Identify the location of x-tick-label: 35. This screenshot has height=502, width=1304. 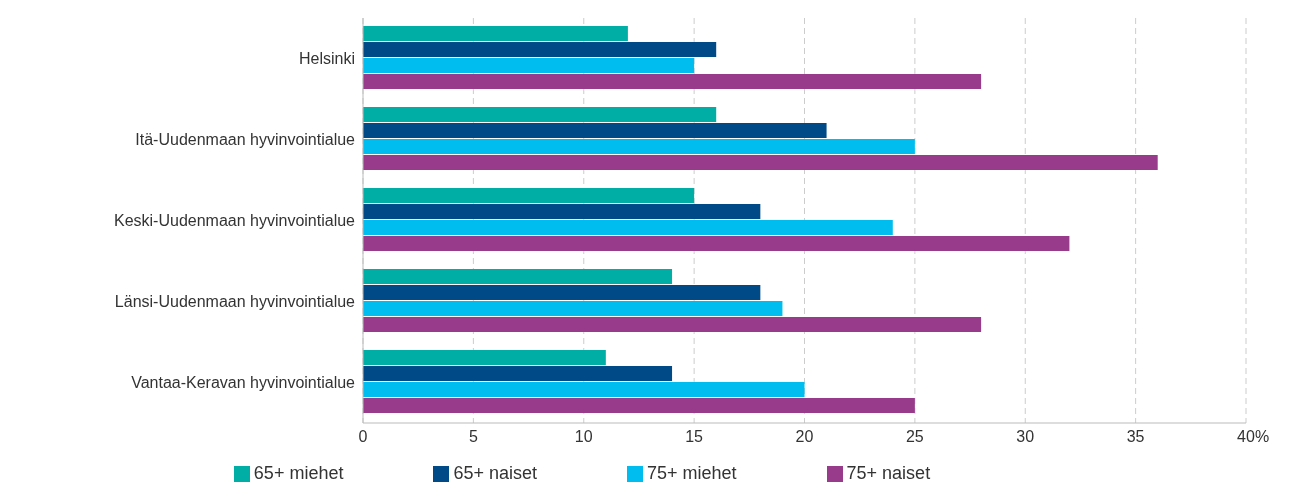
(1135, 437).